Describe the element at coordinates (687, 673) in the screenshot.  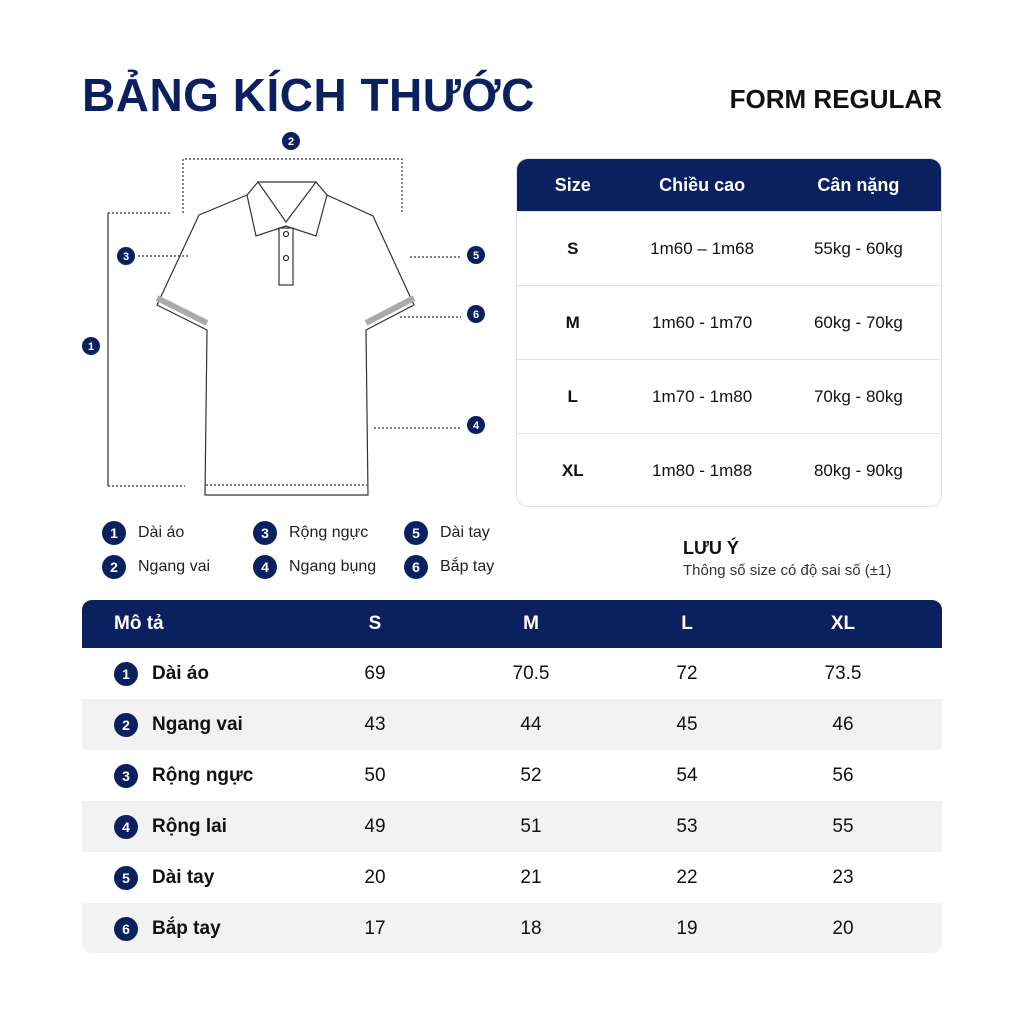
I see `value-cell: 72` at that location.